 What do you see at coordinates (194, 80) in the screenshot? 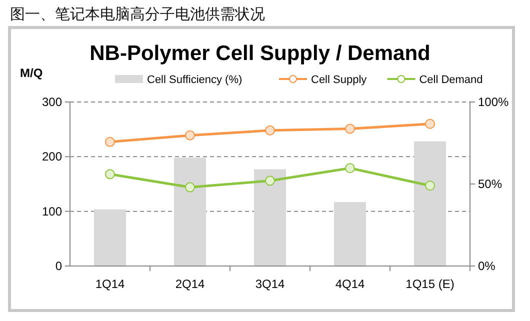
I see `legend-label: Cell Sufficiency (%)` at bounding box center [194, 80].